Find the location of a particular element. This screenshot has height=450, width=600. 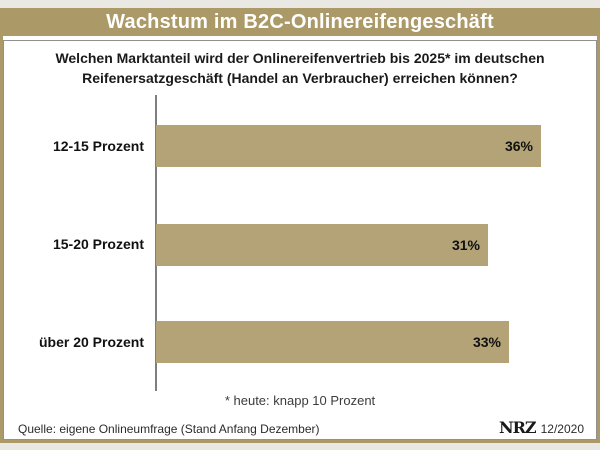

category-label: 12-15 Prozent is located at coordinates (98, 146).